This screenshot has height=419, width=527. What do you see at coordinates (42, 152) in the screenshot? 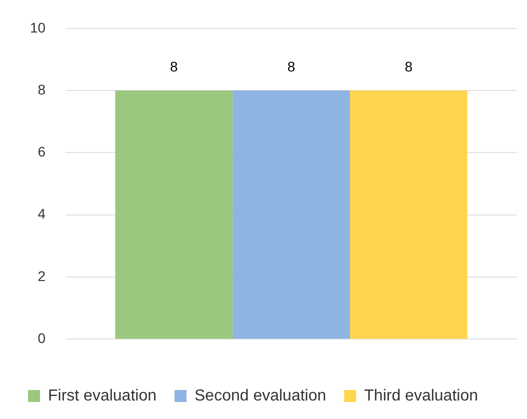
I see `y-tick-label: 6` at bounding box center [42, 152].